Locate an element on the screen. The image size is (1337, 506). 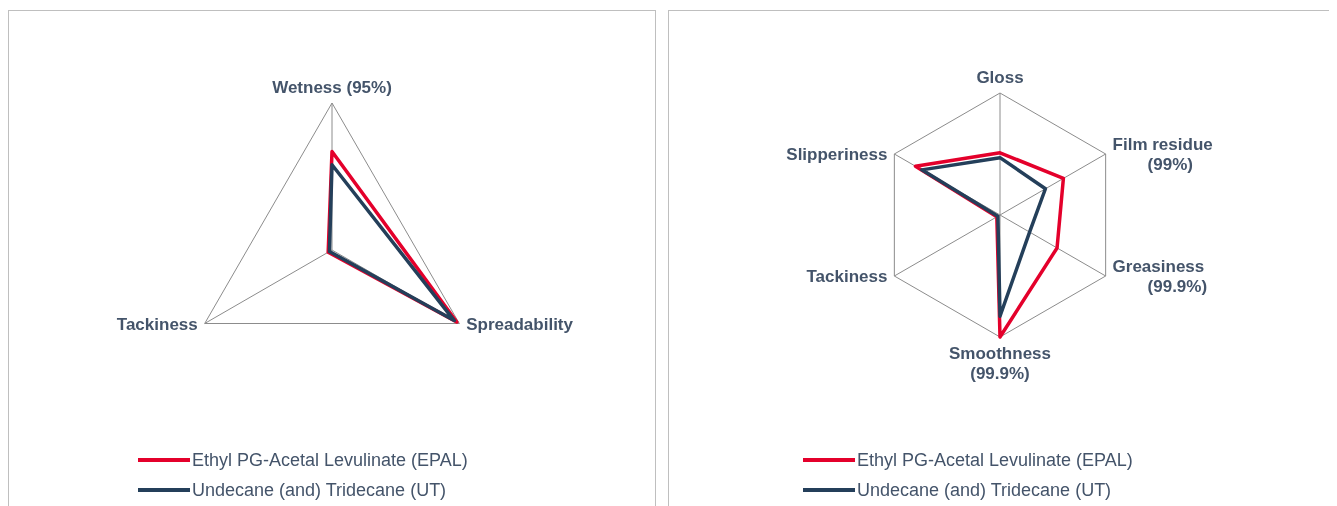
spoke-label: Film residue (99%) is located at coordinates (1162, 154).